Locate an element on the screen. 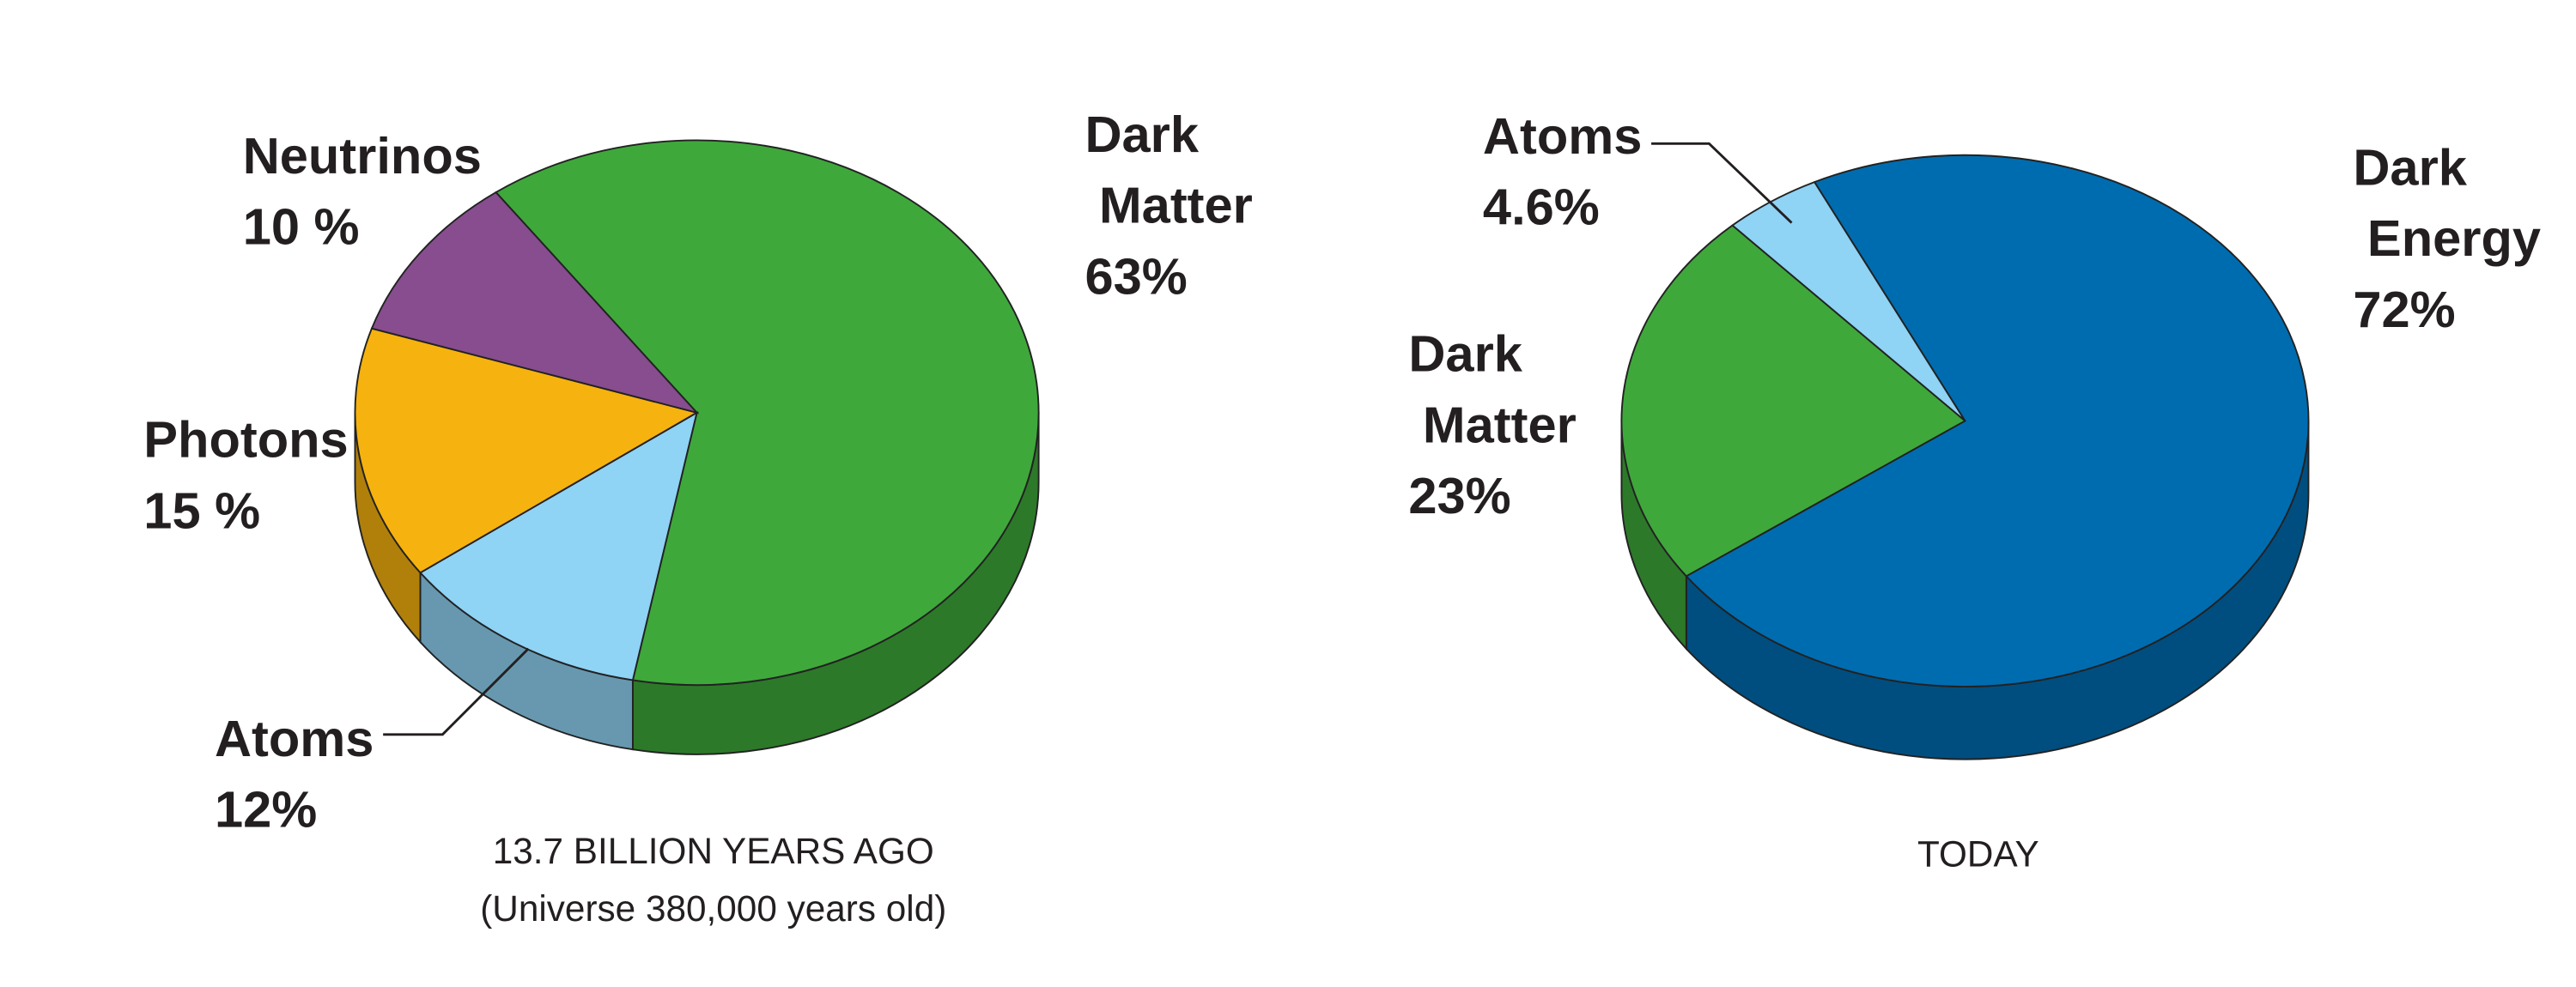  chart-subtitle: (Universe 380,000 years old) is located at coordinates (713, 908).